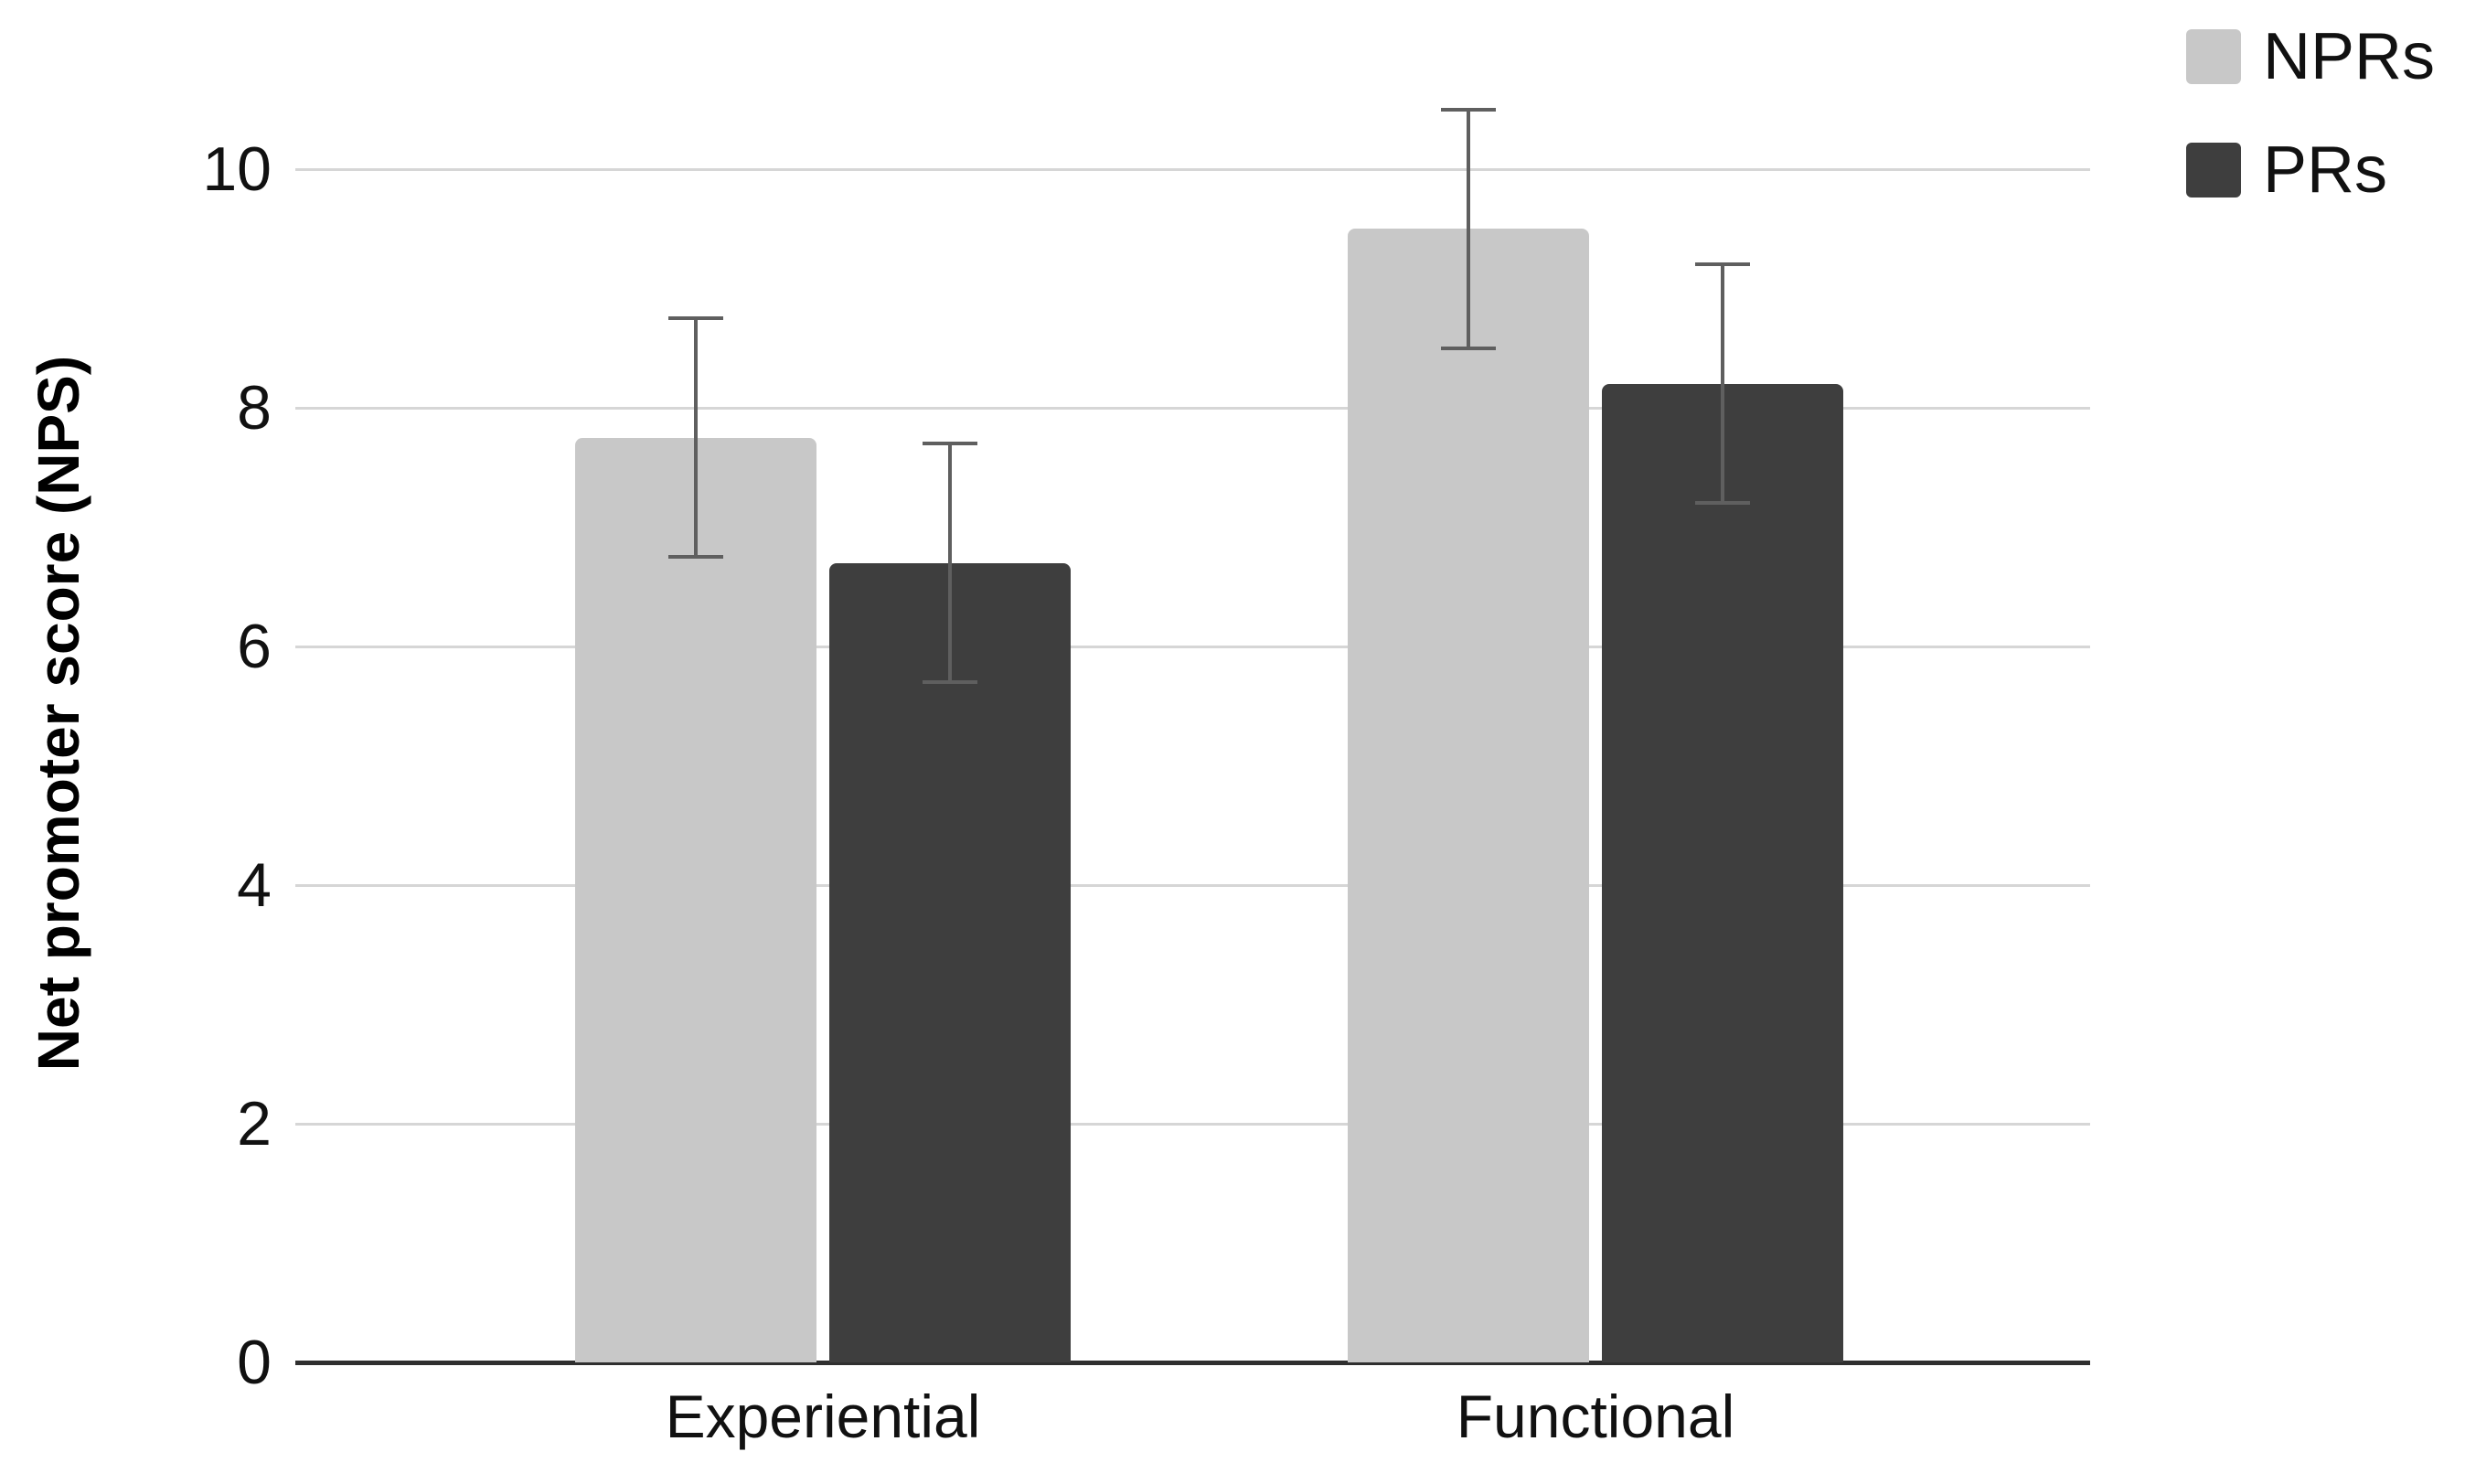 The image size is (2465, 1484). I want to click on legend-item-prs: PRs, so click(2287, 170).